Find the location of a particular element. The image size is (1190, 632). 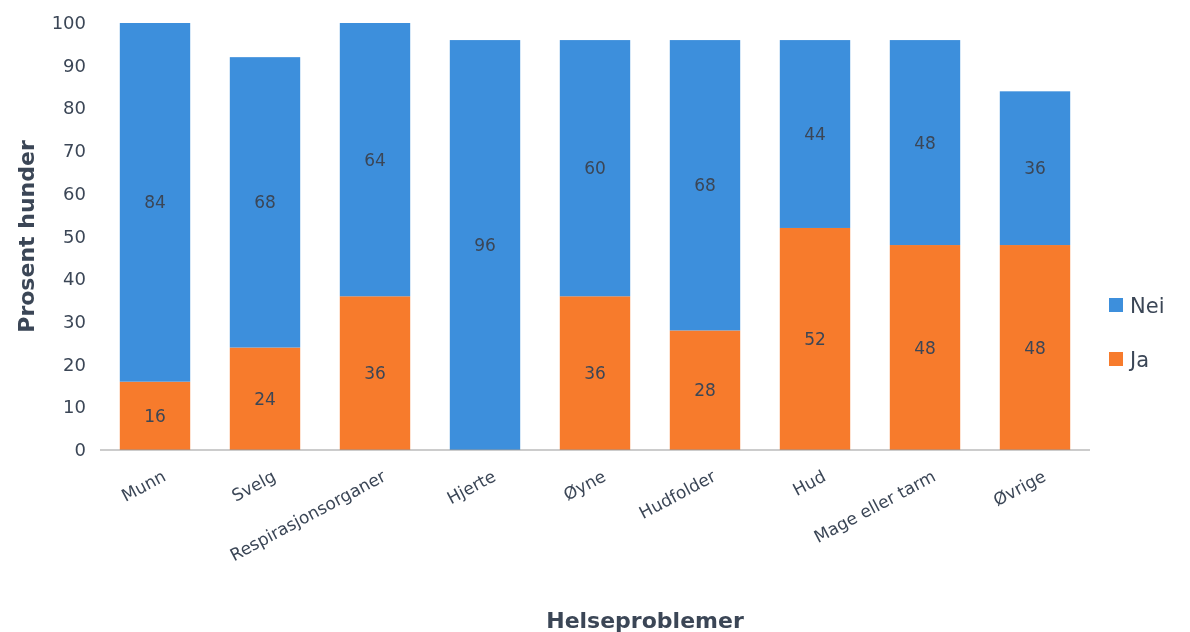

y-tick-label: 50 is located at coordinates (74, 236).